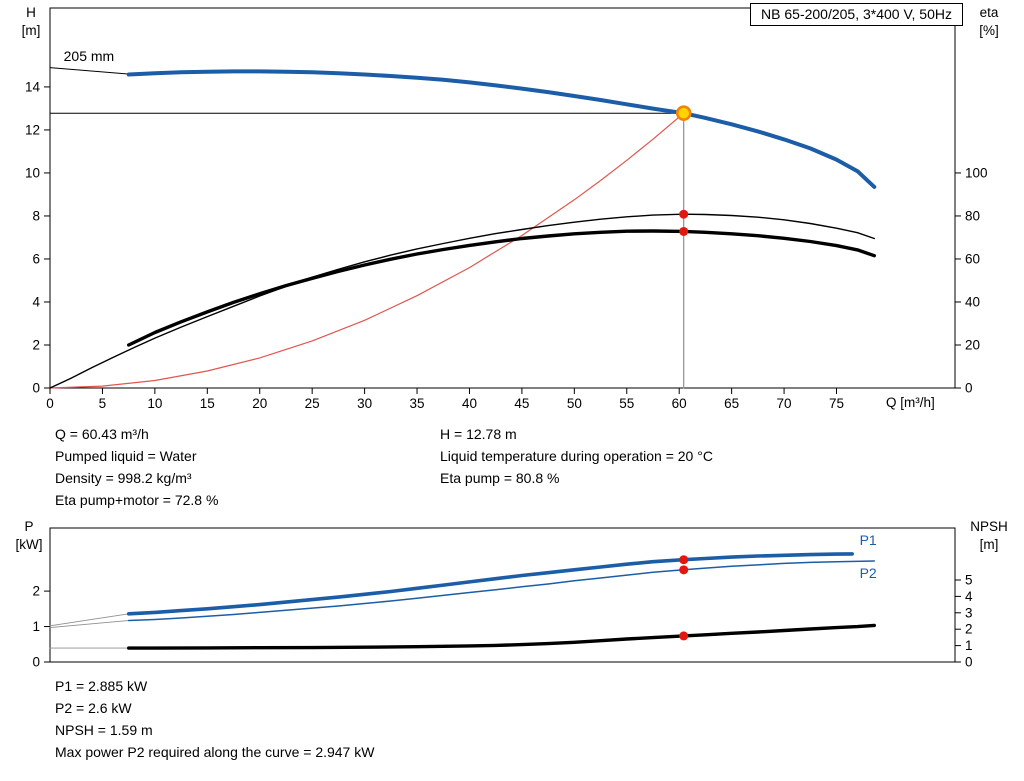  I want to click on p1-label: P1, so click(868, 540).